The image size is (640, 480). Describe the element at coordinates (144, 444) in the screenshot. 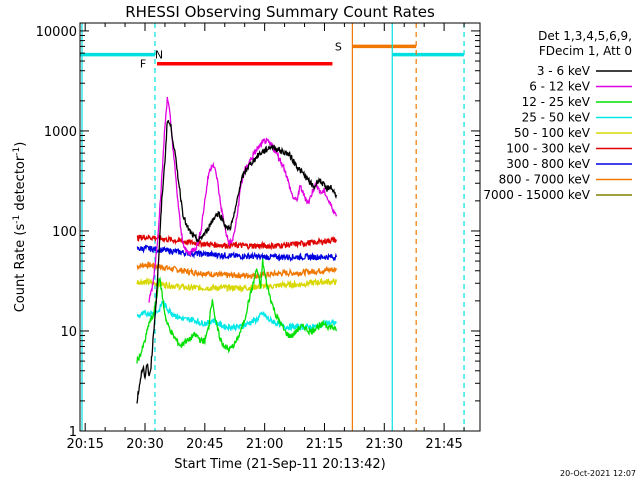

I see `x-tick-label: 20:30` at that location.